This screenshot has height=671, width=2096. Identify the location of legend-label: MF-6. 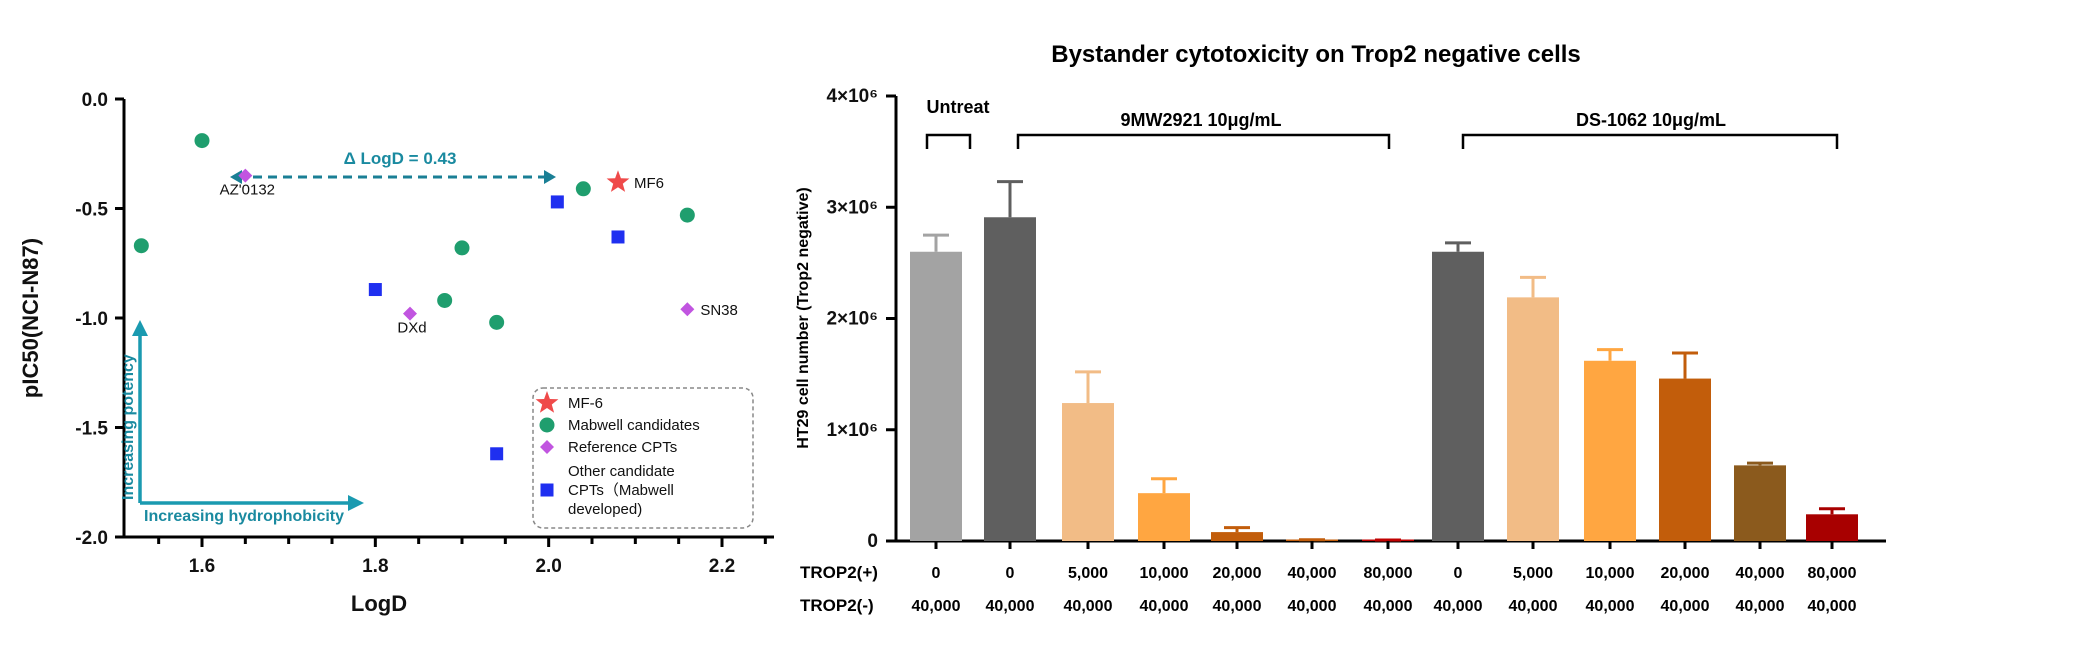
(585, 403).